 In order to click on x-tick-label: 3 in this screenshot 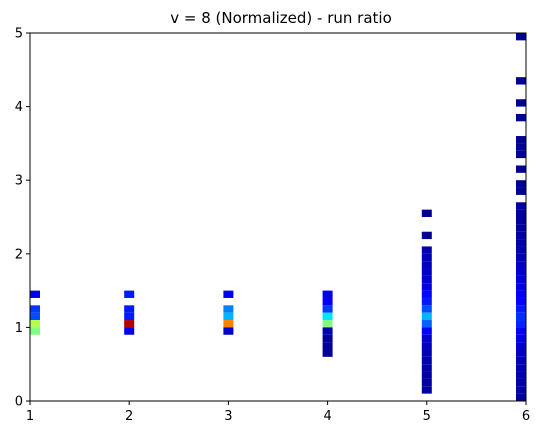, I will do `click(228, 416)`.